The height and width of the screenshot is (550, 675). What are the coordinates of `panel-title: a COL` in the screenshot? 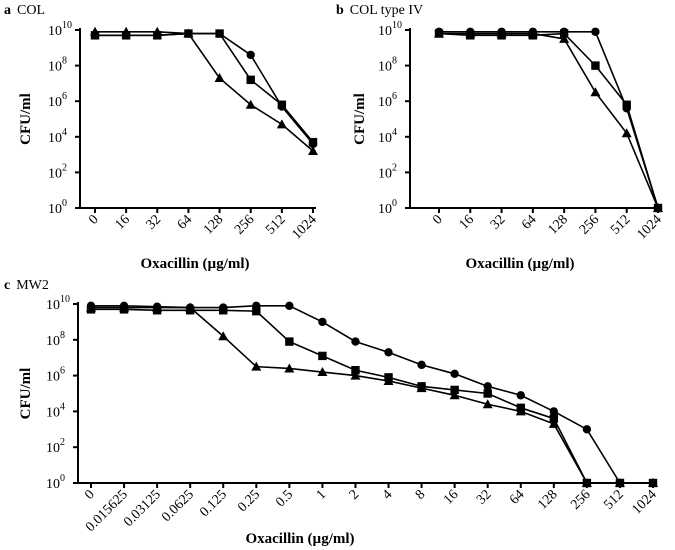 It's located at (24, 10).